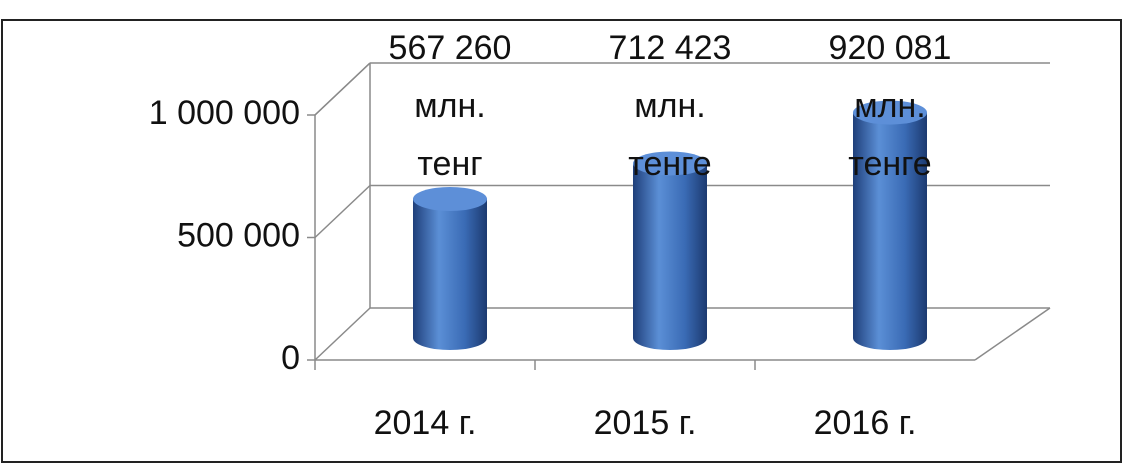  What do you see at coordinates (1012, 334) in the screenshot?
I see `floor-edge` at bounding box center [1012, 334].